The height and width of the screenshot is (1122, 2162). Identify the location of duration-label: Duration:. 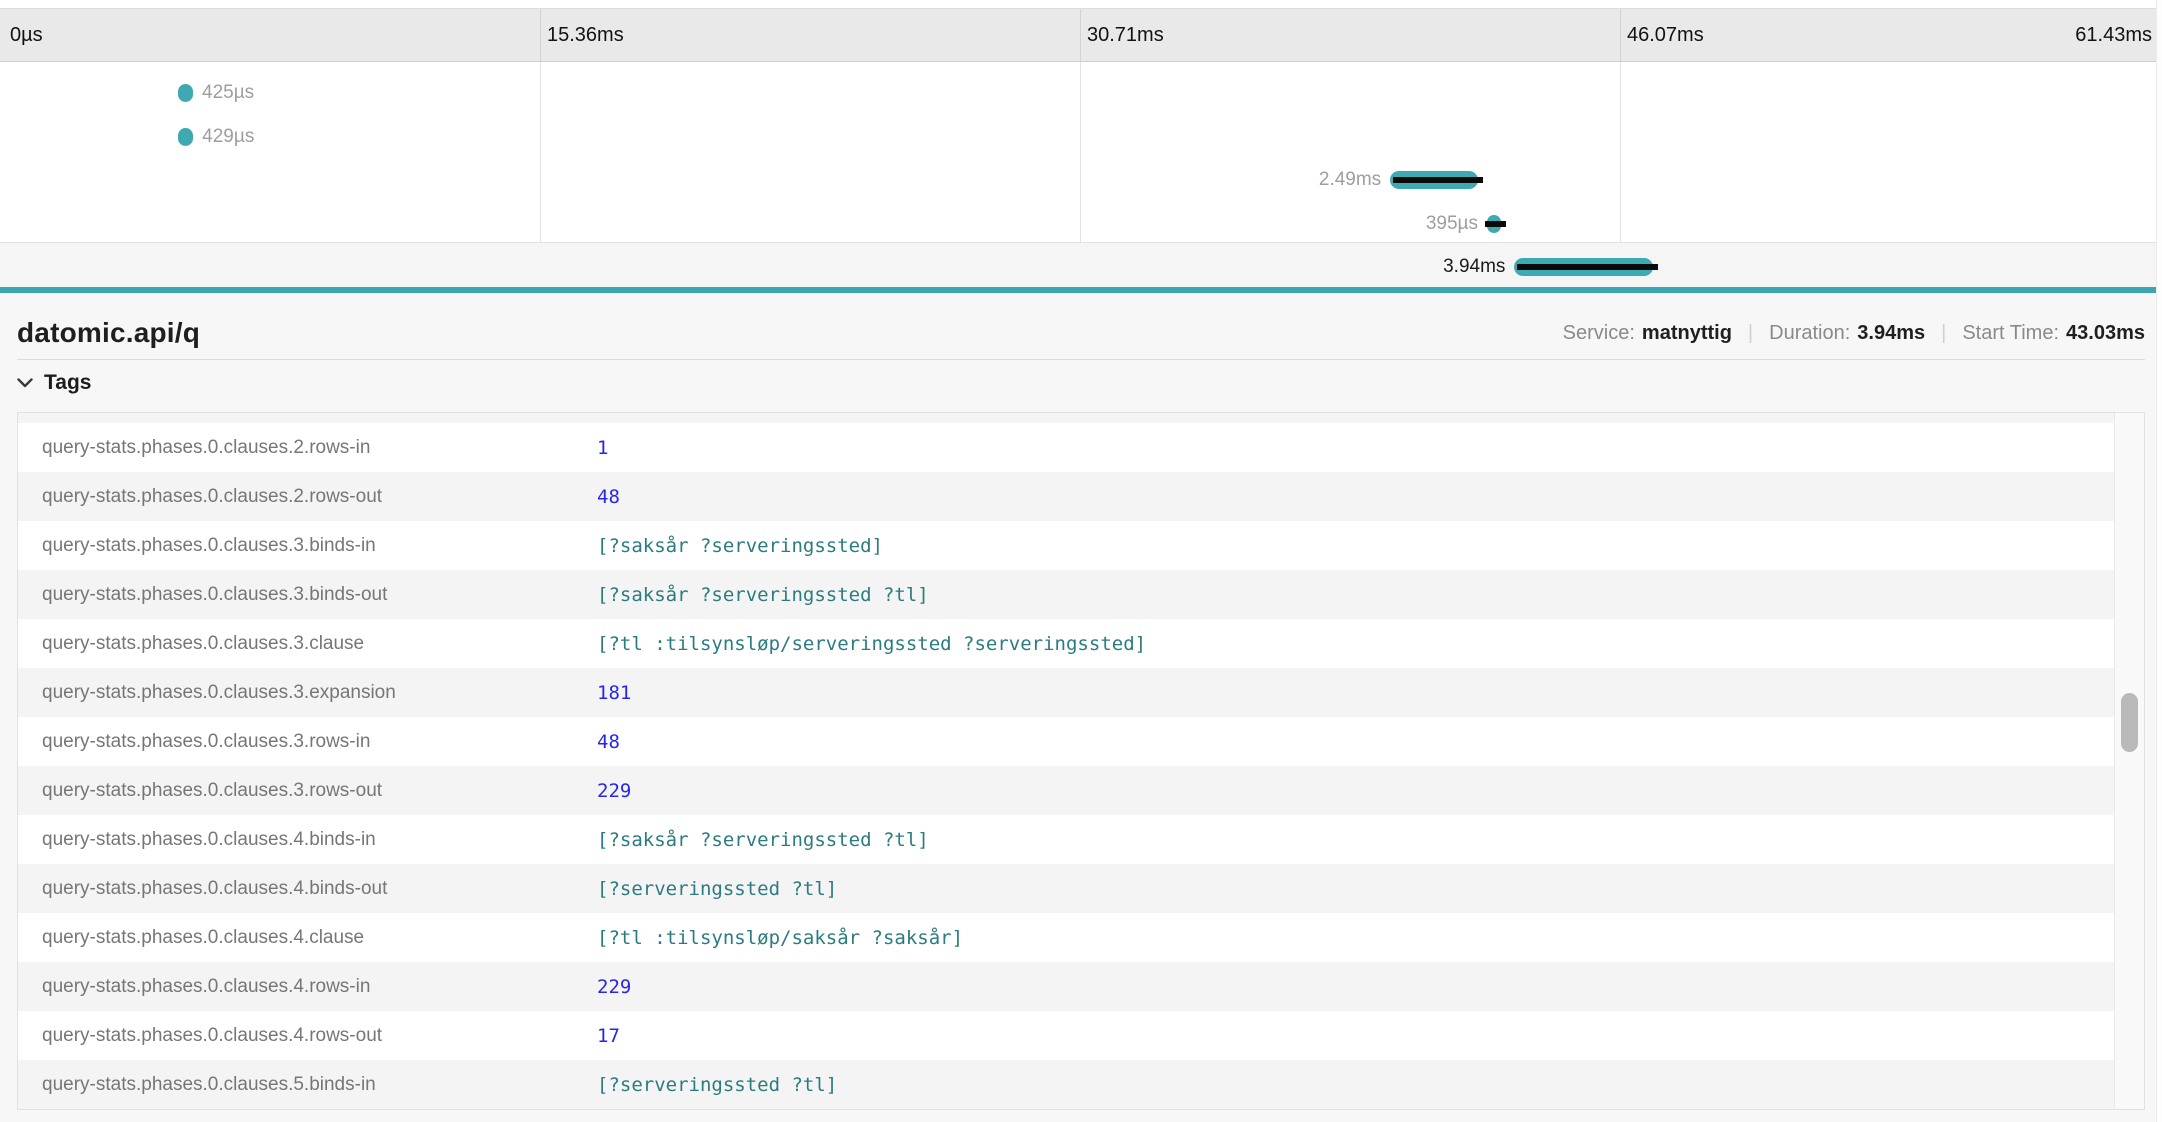
(1810, 332).